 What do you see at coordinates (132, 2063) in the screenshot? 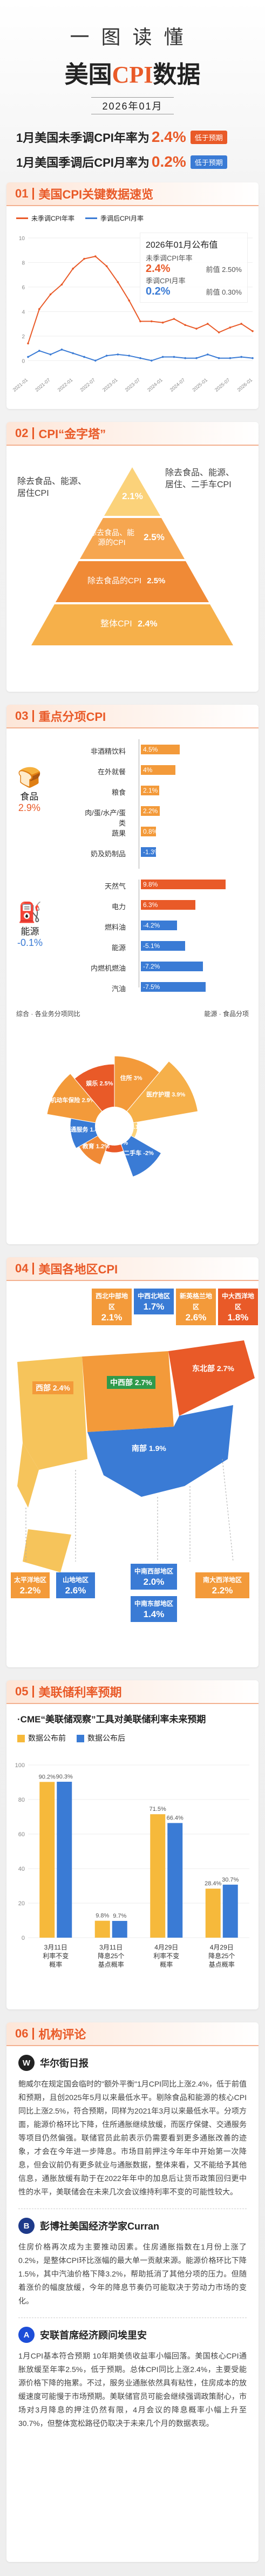
I see `comment-source-wsj: W 华尔街日报` at bounding box center [132, 2063].